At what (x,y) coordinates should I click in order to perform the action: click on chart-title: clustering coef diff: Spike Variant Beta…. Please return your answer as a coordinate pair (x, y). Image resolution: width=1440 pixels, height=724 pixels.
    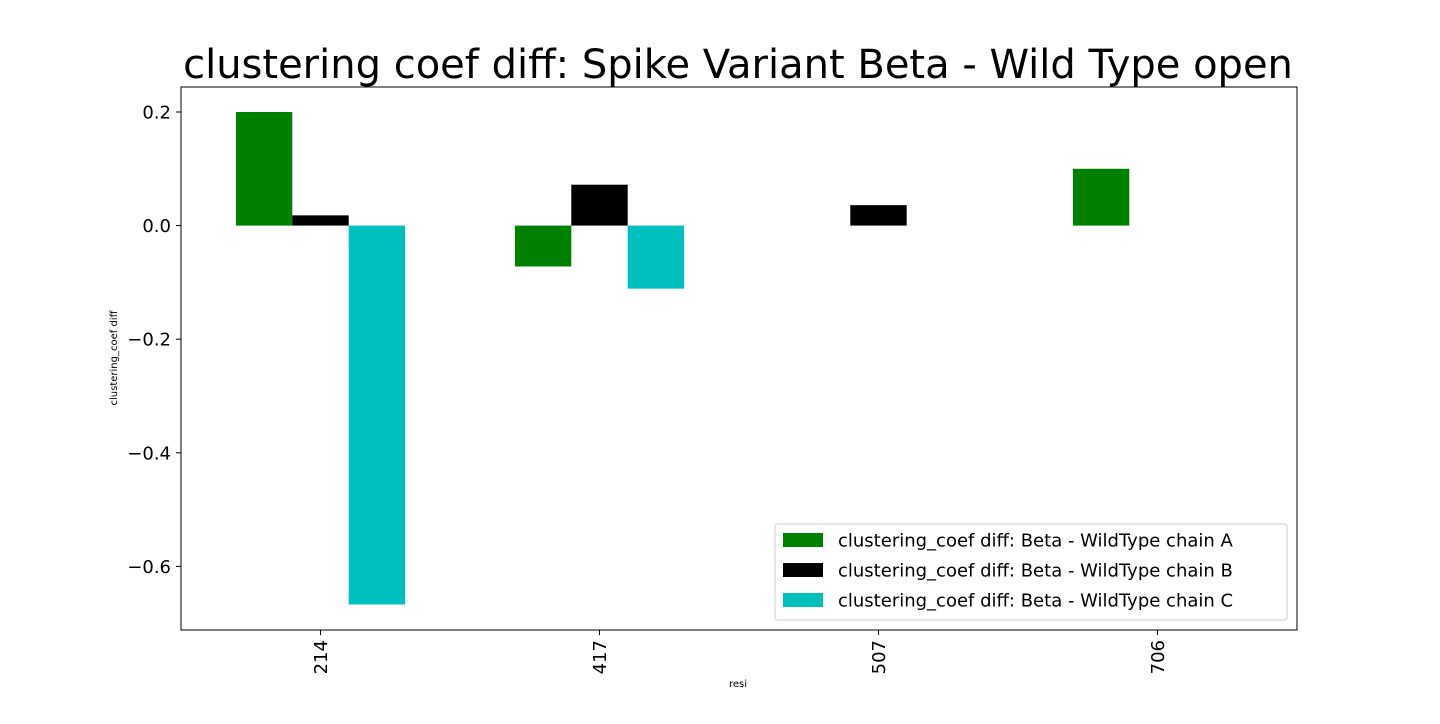
    Looking at the image, I should click on (738, 65).